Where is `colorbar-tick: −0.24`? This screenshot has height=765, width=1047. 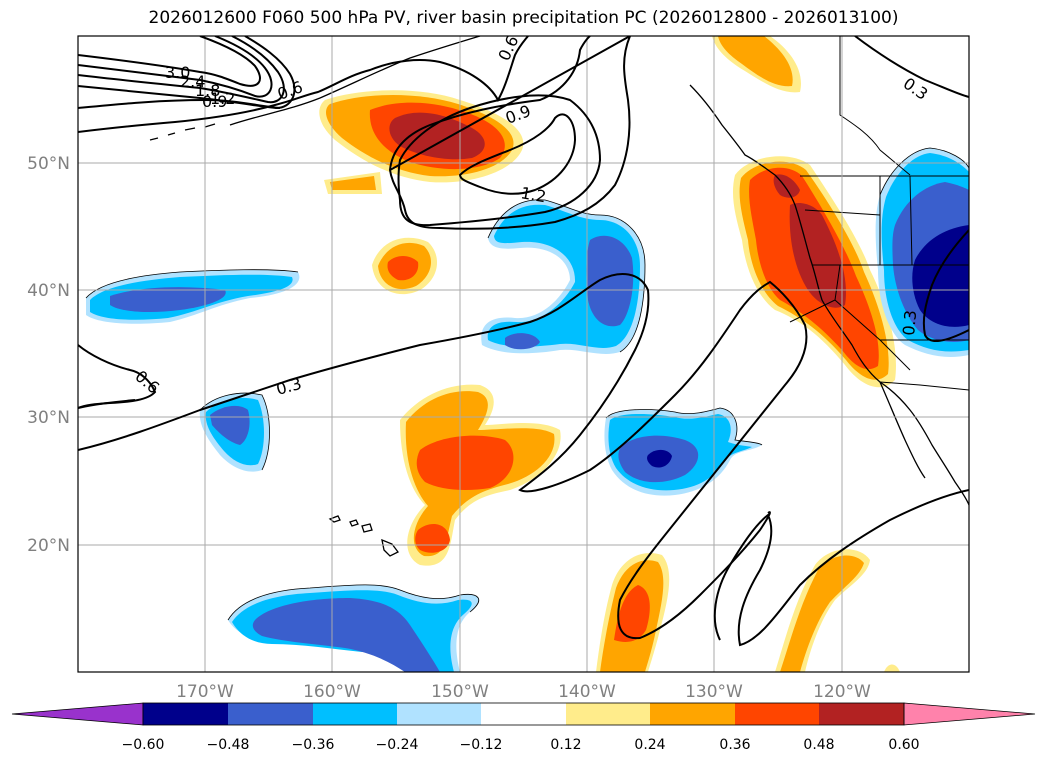
colorbar-tick: −0.24 is located at coordinates (397, 745).